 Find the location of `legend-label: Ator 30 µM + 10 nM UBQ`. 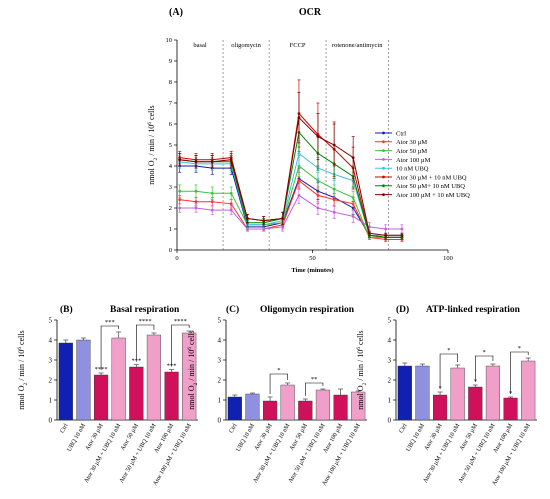

legend-label: Ator 30 µM + 10 nM UBQ is located at coordinates (431, 177).